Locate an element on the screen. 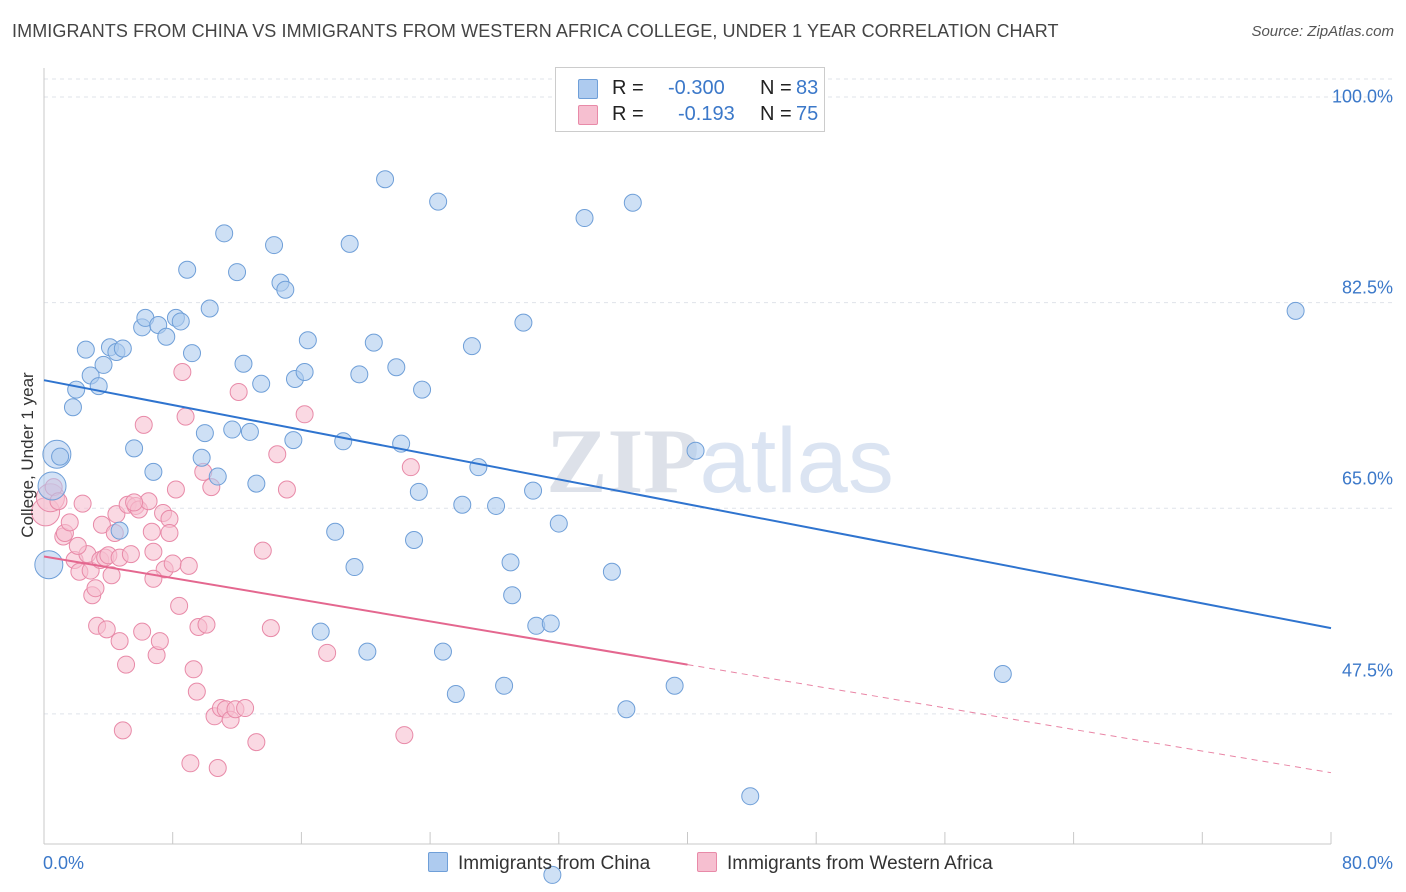  y-axis-label: College, Under 1 year is located at coordinates (27, 455).